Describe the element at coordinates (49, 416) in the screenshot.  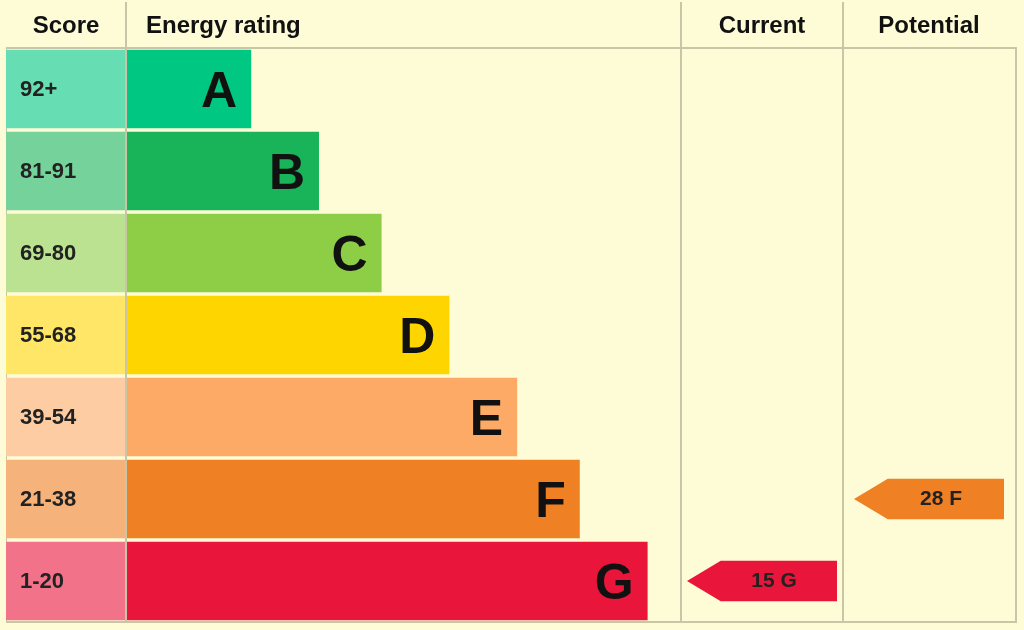
I see `text: 39-54` at that location.